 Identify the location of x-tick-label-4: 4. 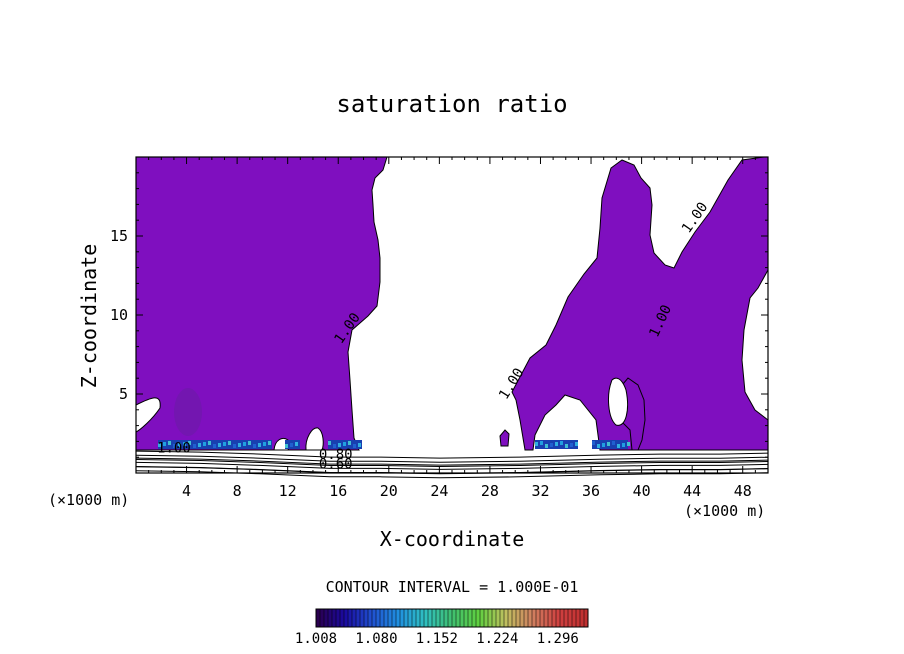
(186, 491).